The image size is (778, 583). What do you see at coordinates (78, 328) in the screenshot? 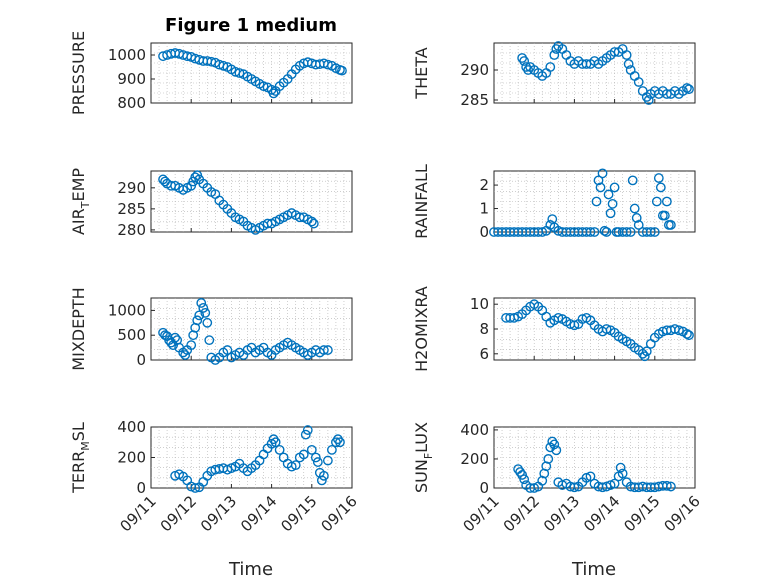
I see `y-axis-label: MIXDEPTH` at bounding box center [78, 328].